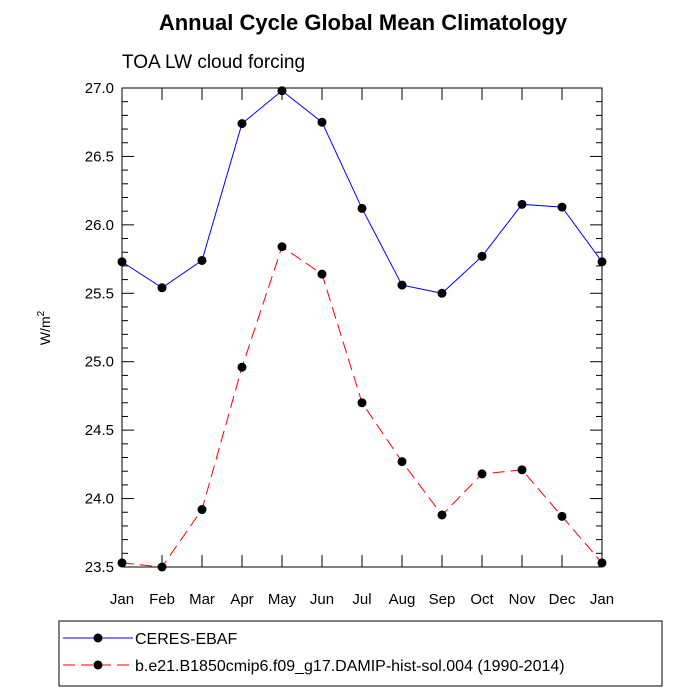 The image size is (700, 700). What do you see at coordinates (442, 599) in the screenshot?
I see `x-tick-label: Sep` at bounding box center [442, 599].